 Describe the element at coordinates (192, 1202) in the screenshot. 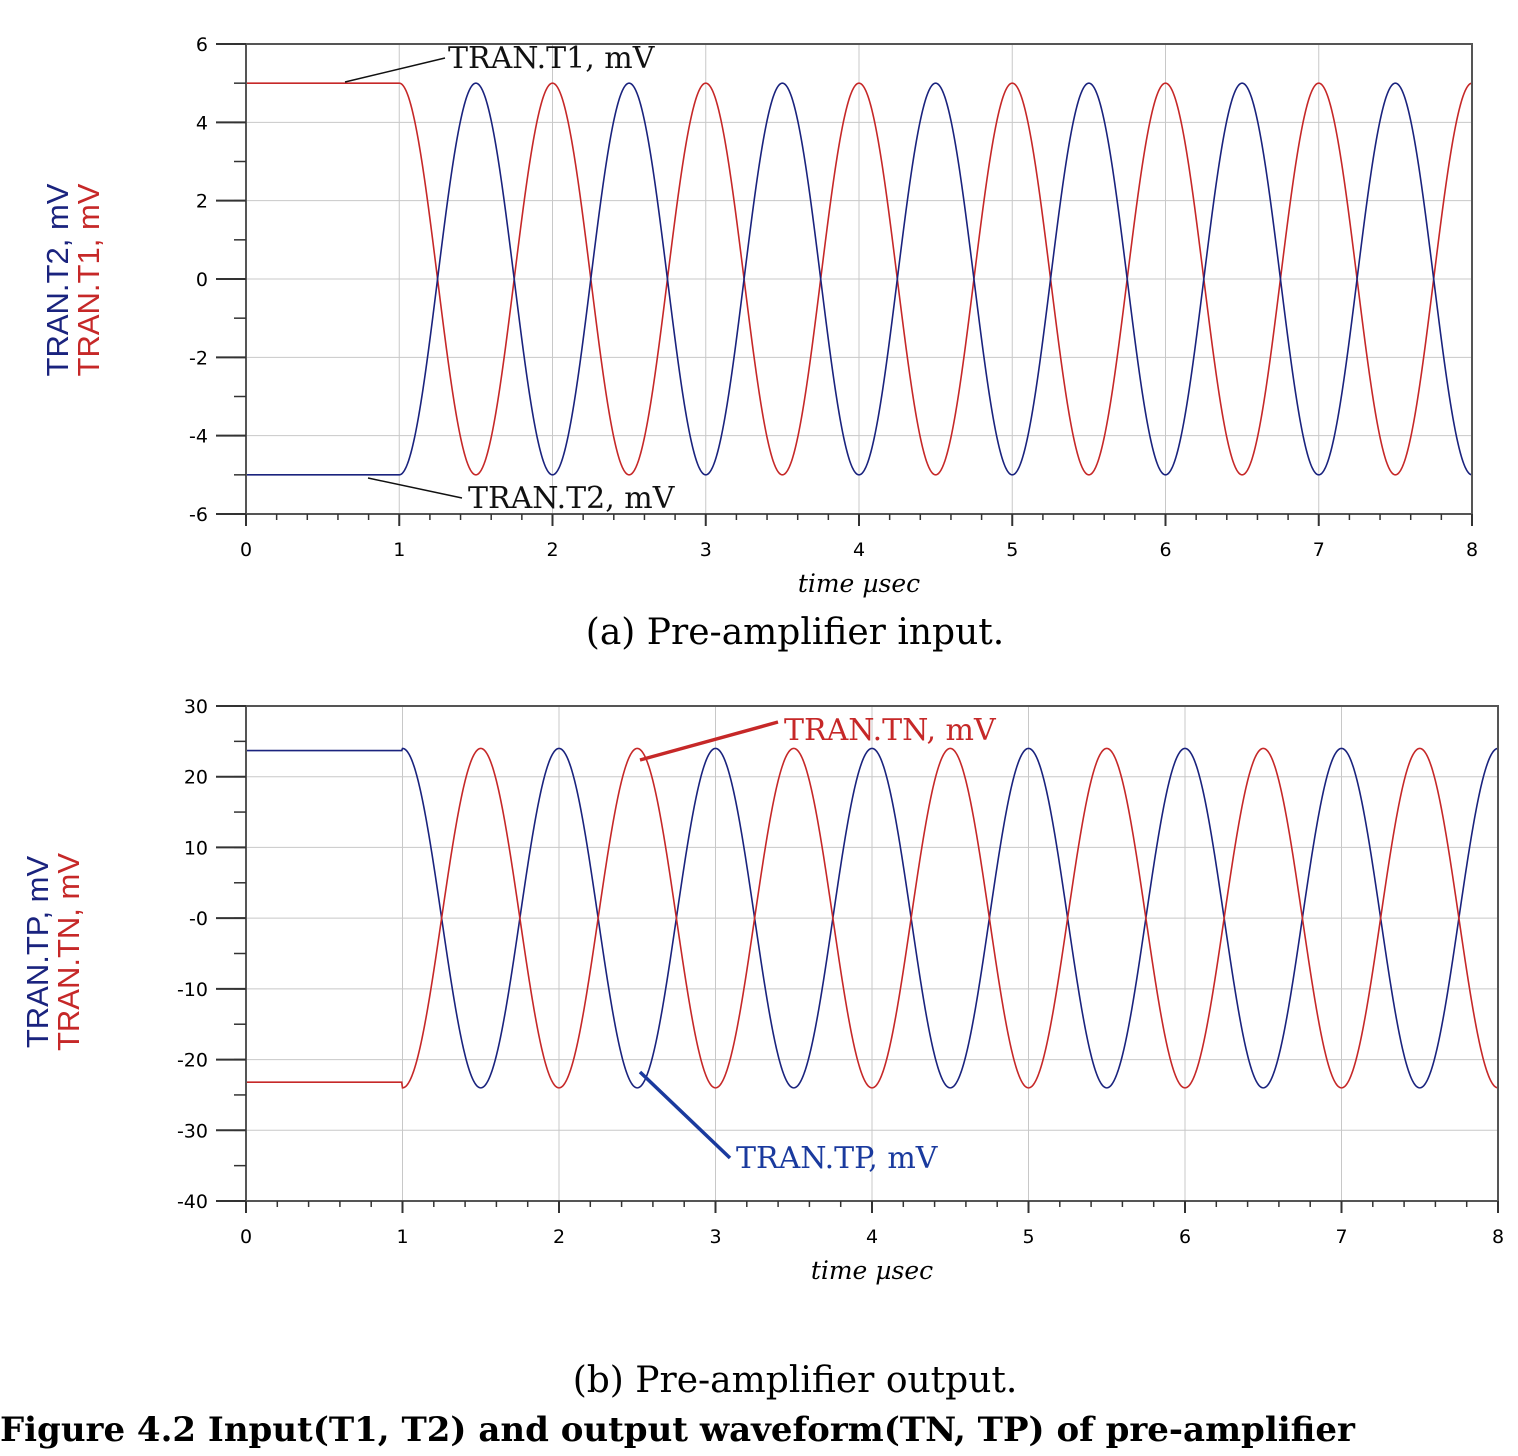

I see `y-tick-label: -40` at that location.